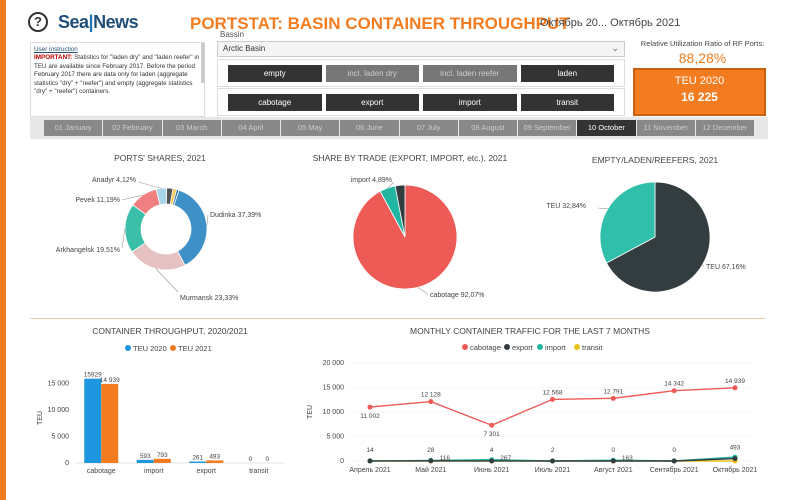  I want to click on line-label-cabotage-0: 11 002, so click(370, 416).